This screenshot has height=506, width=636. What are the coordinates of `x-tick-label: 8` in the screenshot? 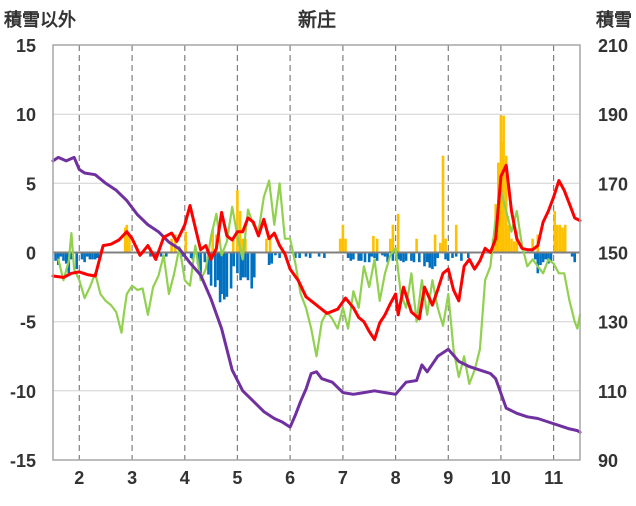 It's located at (396, 478).